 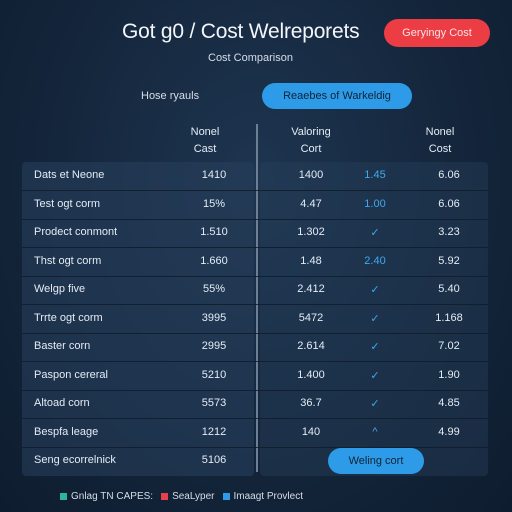 I want to click on row-value-2-cell: 1.400, so click(x=311, y=374).